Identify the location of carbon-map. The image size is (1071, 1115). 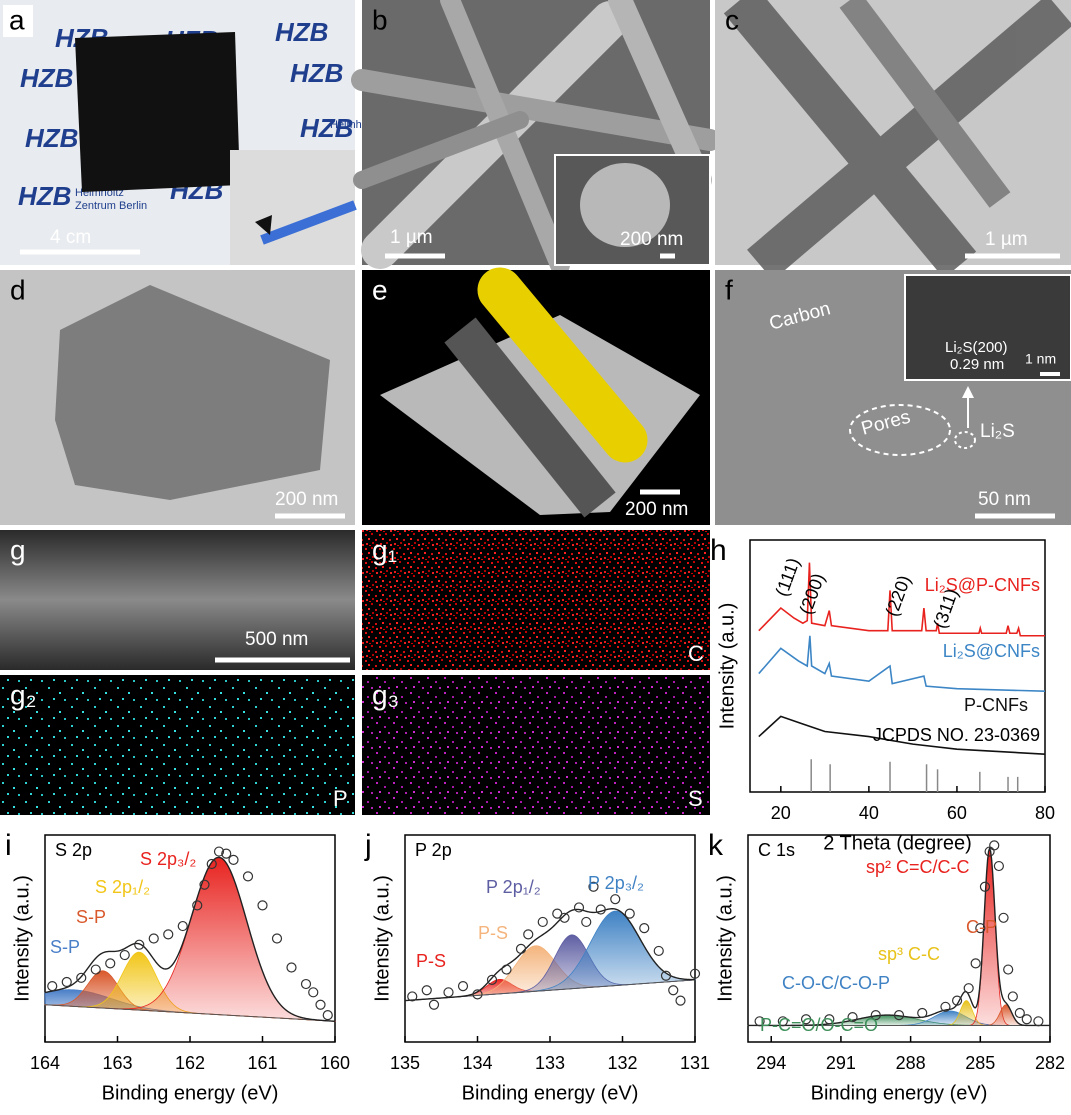
(536, 600).